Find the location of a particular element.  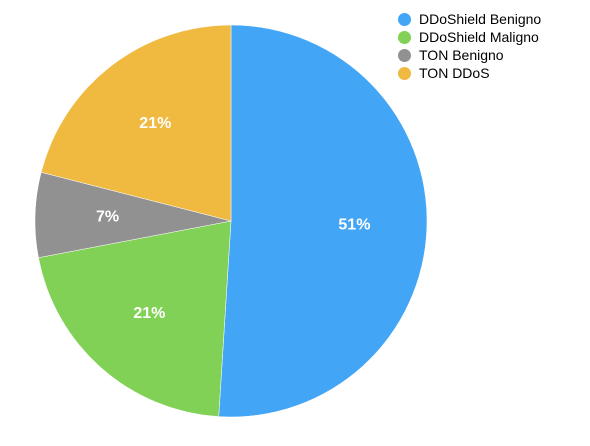

legend-item-ddoshield-benigno: DDoShield Benigno is located at coordinates (469, 19).